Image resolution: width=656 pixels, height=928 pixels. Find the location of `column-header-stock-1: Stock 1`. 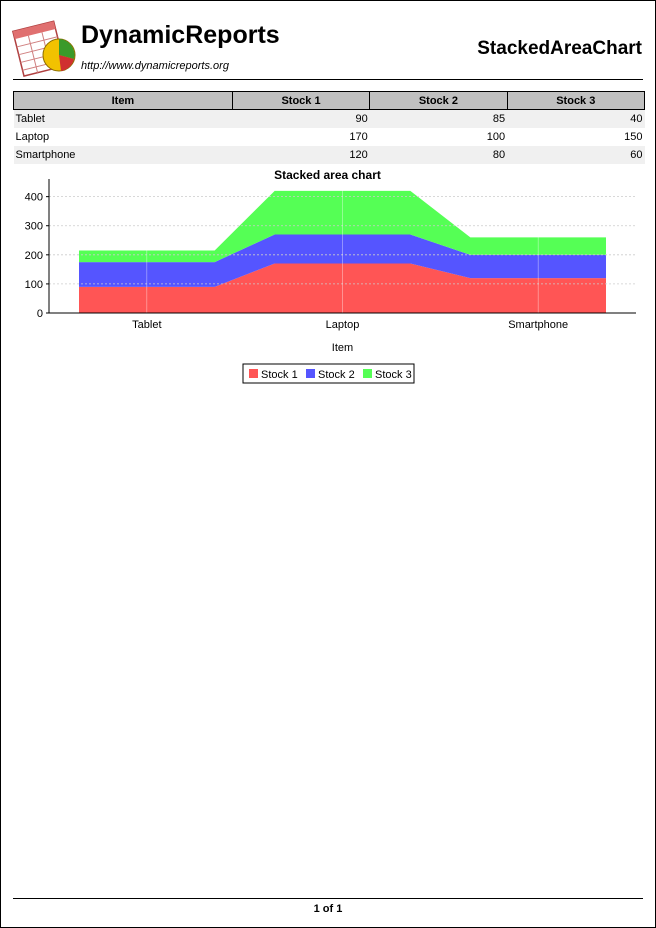

column-header-stock-1: Stock 1 is located at coordinates (301, 100).